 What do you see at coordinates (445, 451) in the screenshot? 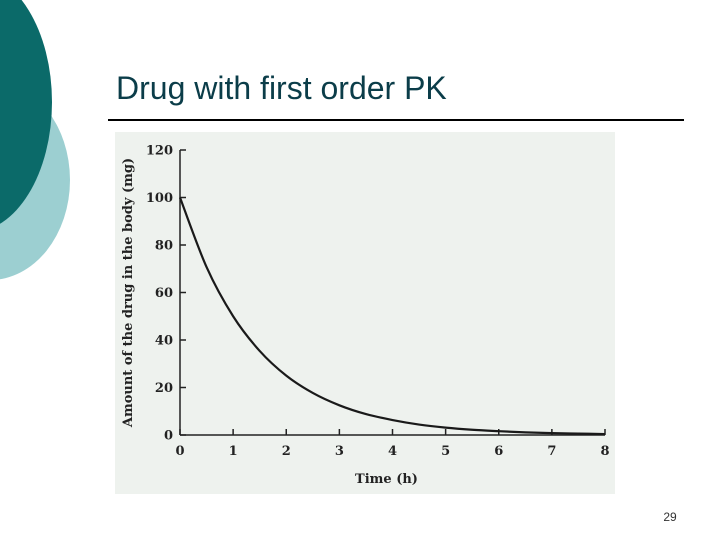
I see `x-tick-label: 5` at bounding box center [445, 451].